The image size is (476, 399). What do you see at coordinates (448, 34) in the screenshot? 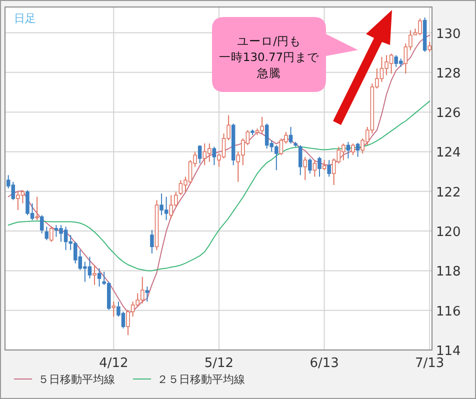
I see `y-tick-label: 130` at bounding box center [448, 34].